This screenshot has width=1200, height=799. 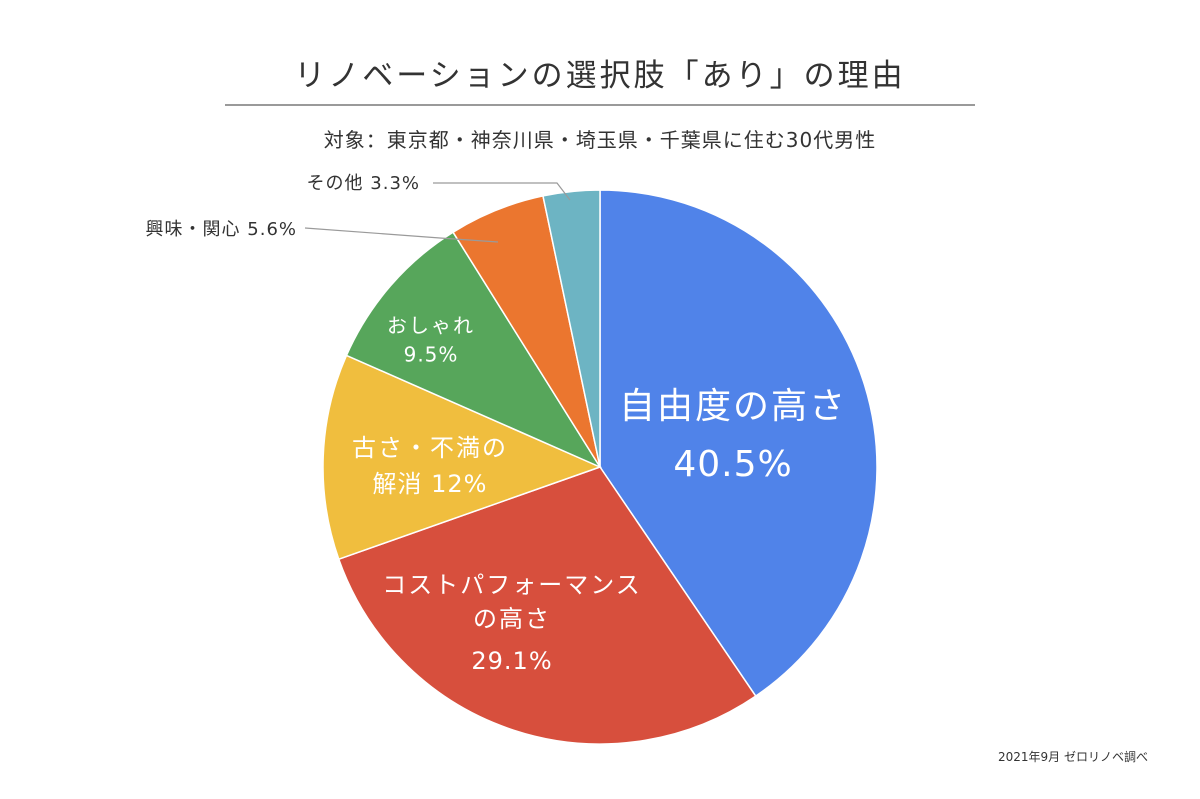 I want to click on slice-label: コストパフォーマンス, so click(x=512, y=585).